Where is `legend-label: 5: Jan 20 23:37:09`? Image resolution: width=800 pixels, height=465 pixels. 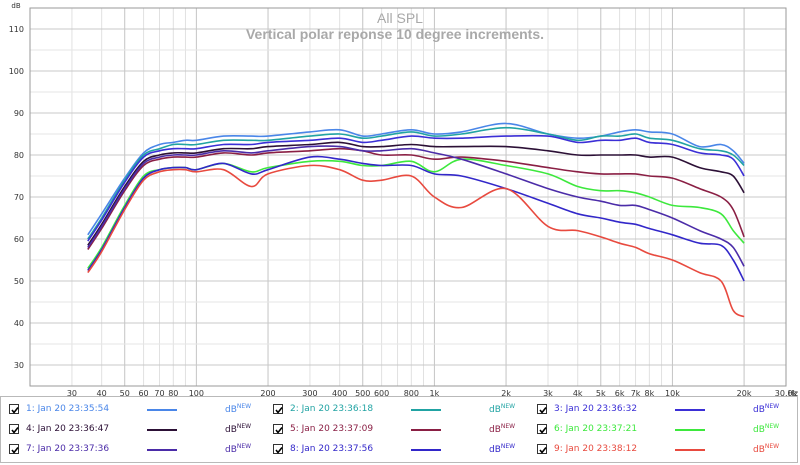
legend-label: 5: Jan 20 23:37:09 is located at coordinates (332, 429).